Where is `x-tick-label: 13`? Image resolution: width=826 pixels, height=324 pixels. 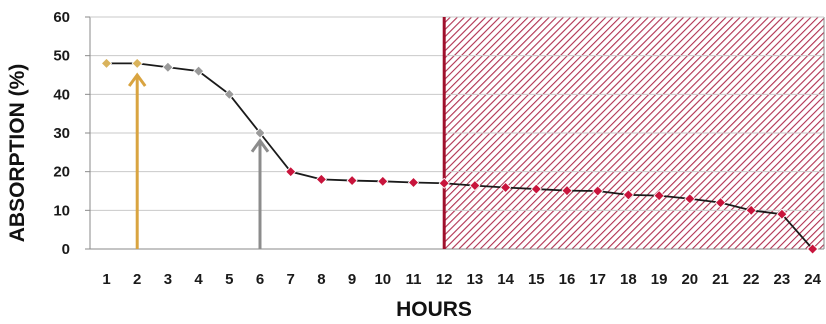
x-tick-label: 13 is located at coordinates (475, 279).